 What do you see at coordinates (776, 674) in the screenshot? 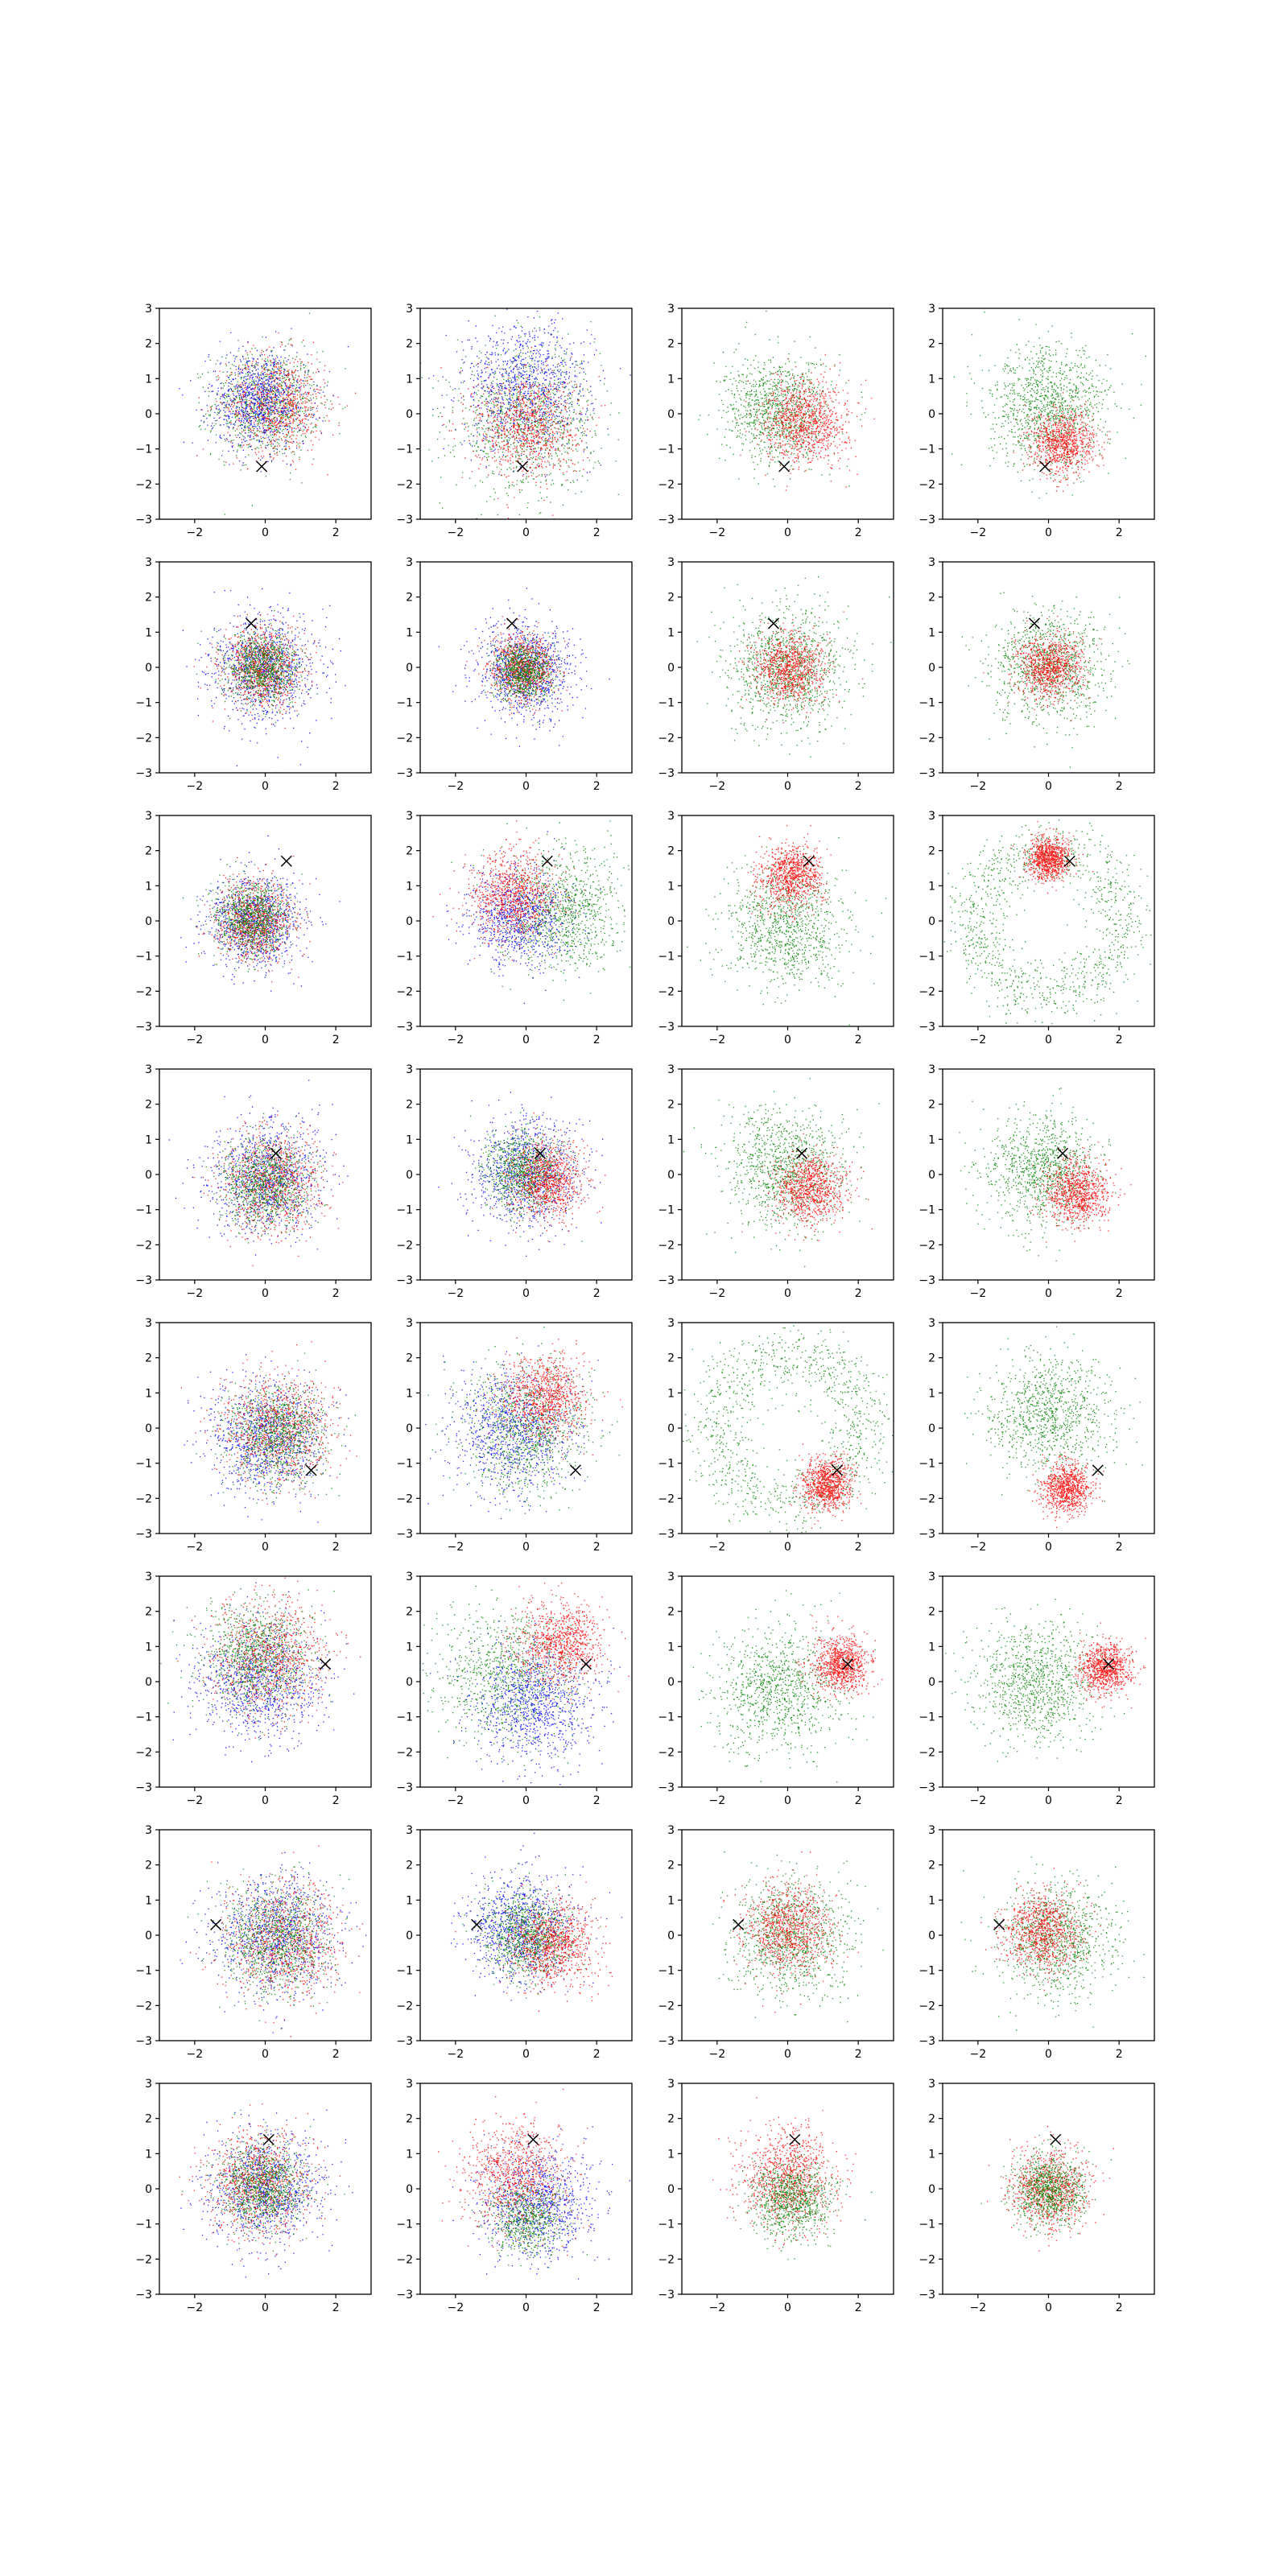
I see `subplot-r1-c2: −2 0 2 −3 −2 −1 0 1 2 3` at bounding box center [776, 674].